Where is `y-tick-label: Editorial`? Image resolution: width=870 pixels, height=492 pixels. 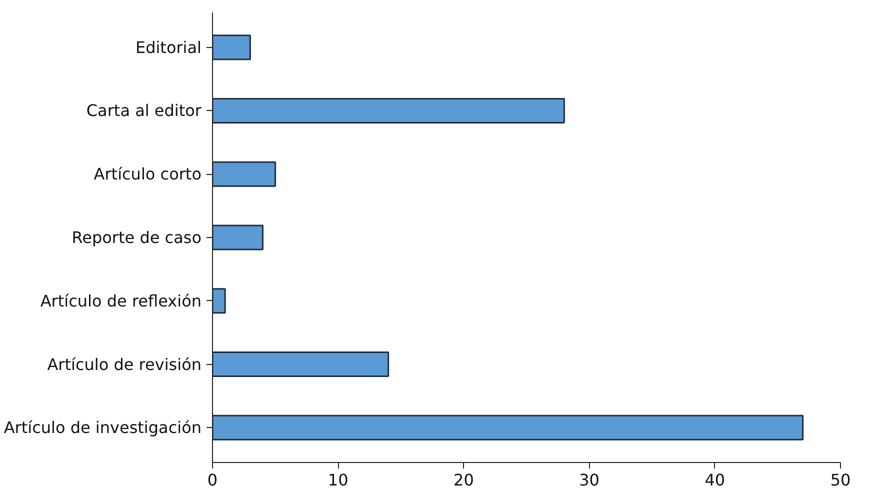
y-tick-label: Editorial is located at coordinates (168, 47).